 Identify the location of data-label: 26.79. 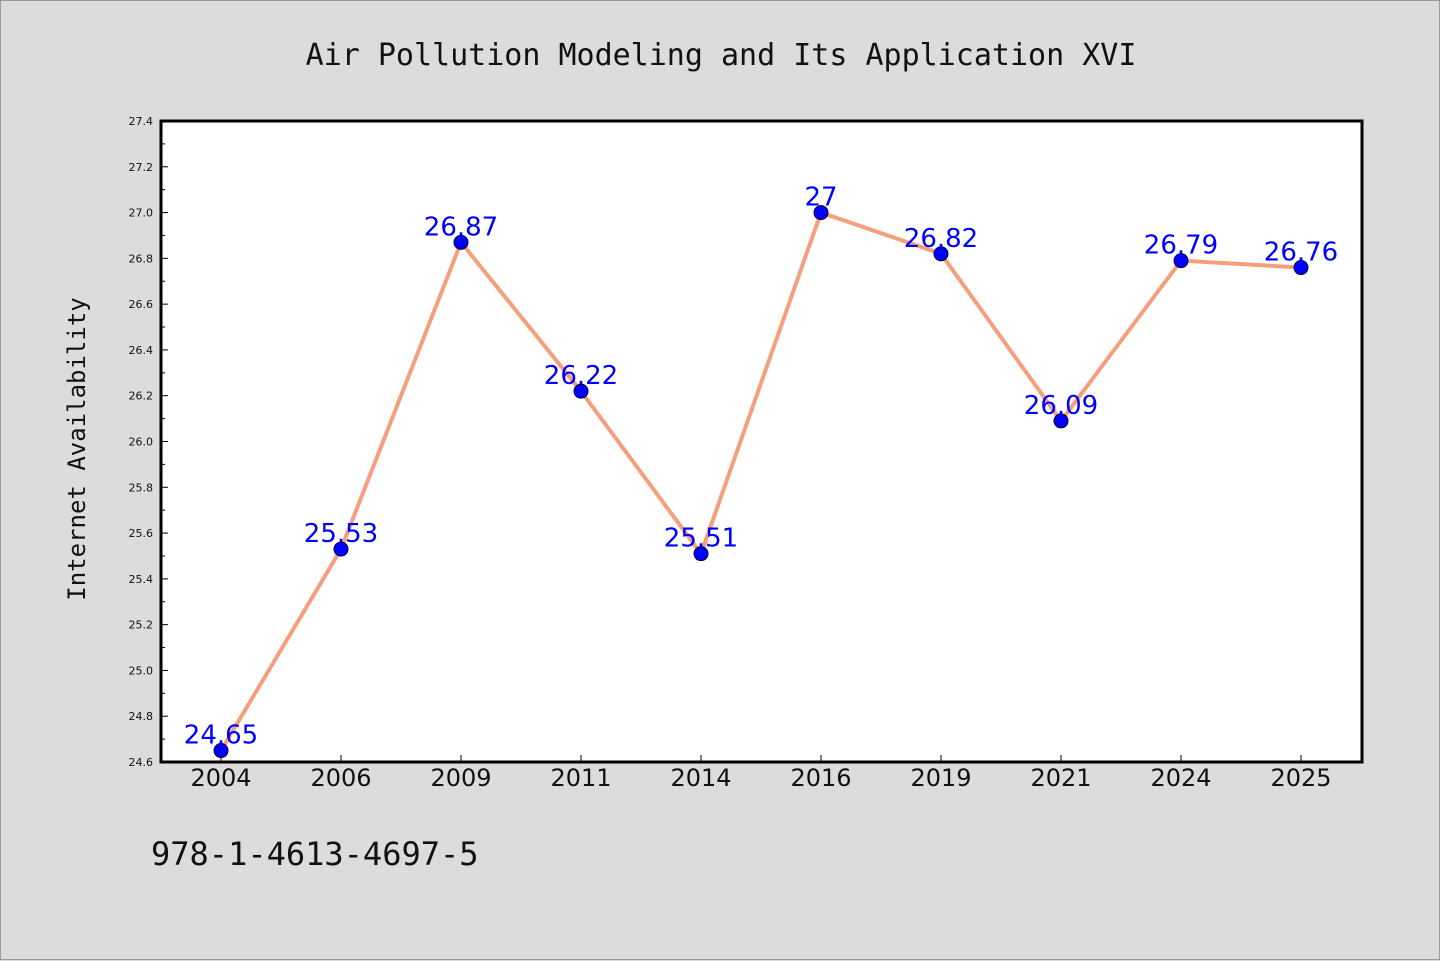
(1181, 246).